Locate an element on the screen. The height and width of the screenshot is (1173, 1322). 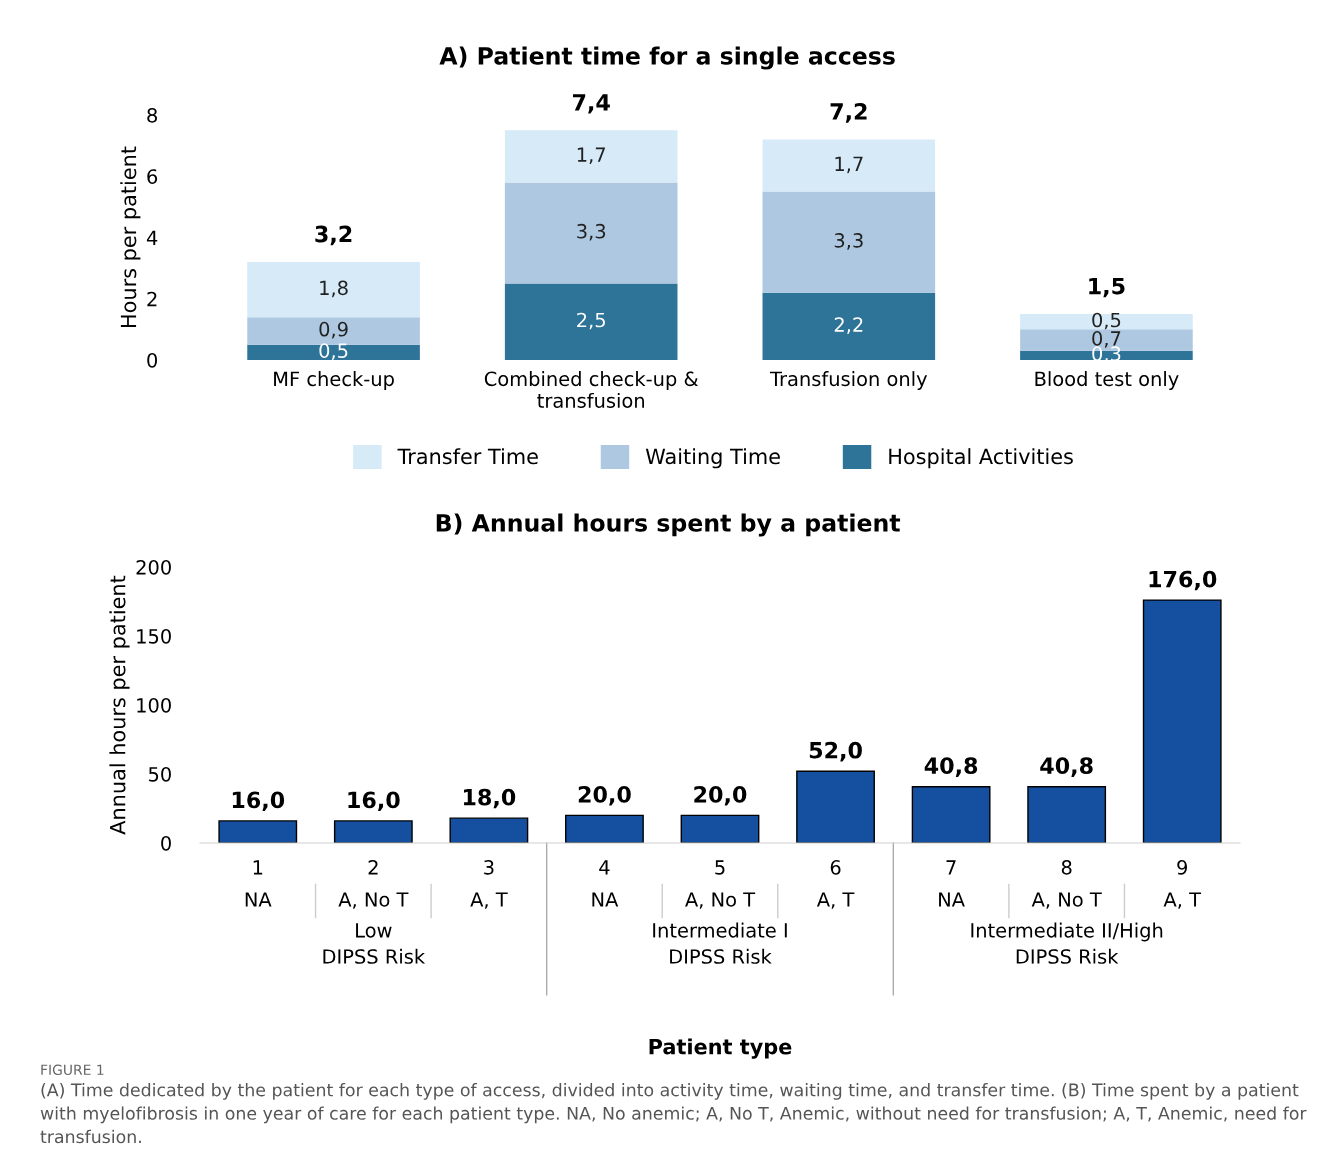
x-tick-label: Blood test only is located at coordinates (1107, 380).